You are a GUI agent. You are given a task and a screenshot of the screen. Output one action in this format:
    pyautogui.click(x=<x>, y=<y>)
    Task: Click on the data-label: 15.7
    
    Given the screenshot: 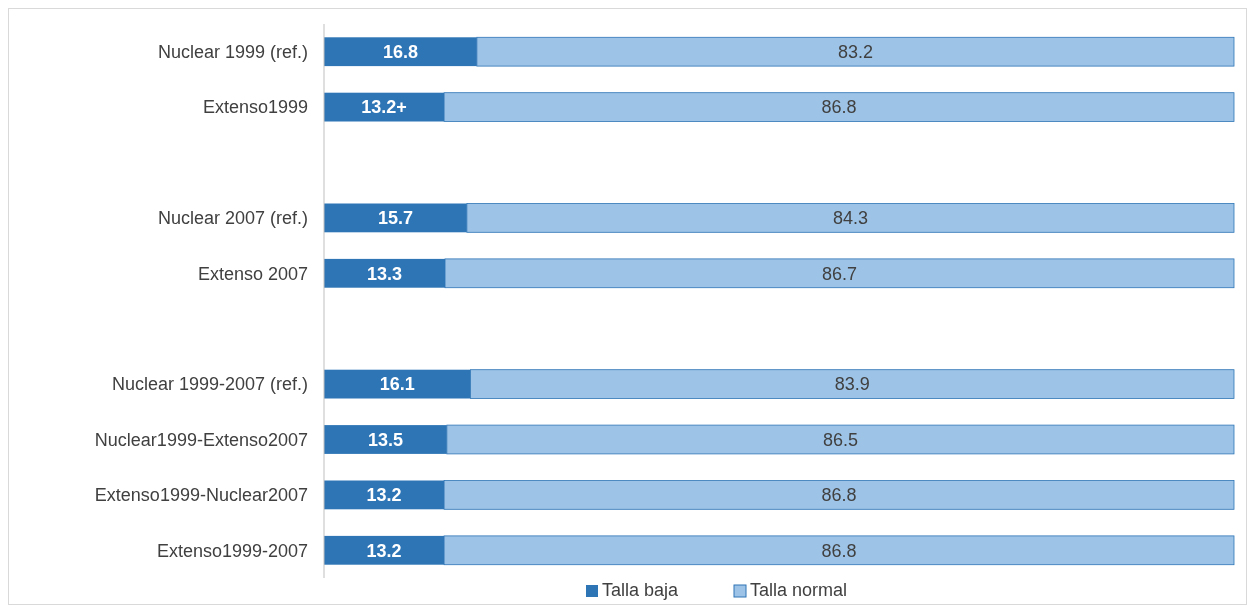 What is the action you would take?
    pyautogui.click(x=395, y=218)
    